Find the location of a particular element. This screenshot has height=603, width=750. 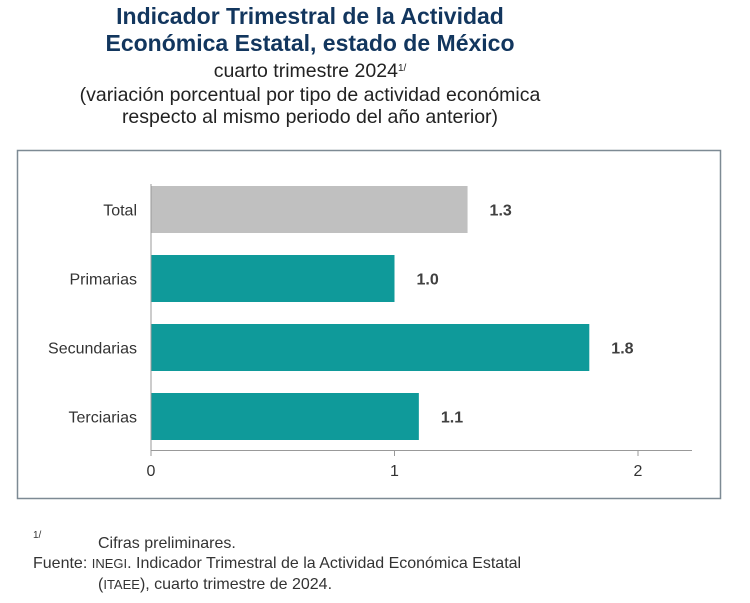

category-label: Primarias is located at coordinates (103, 280).